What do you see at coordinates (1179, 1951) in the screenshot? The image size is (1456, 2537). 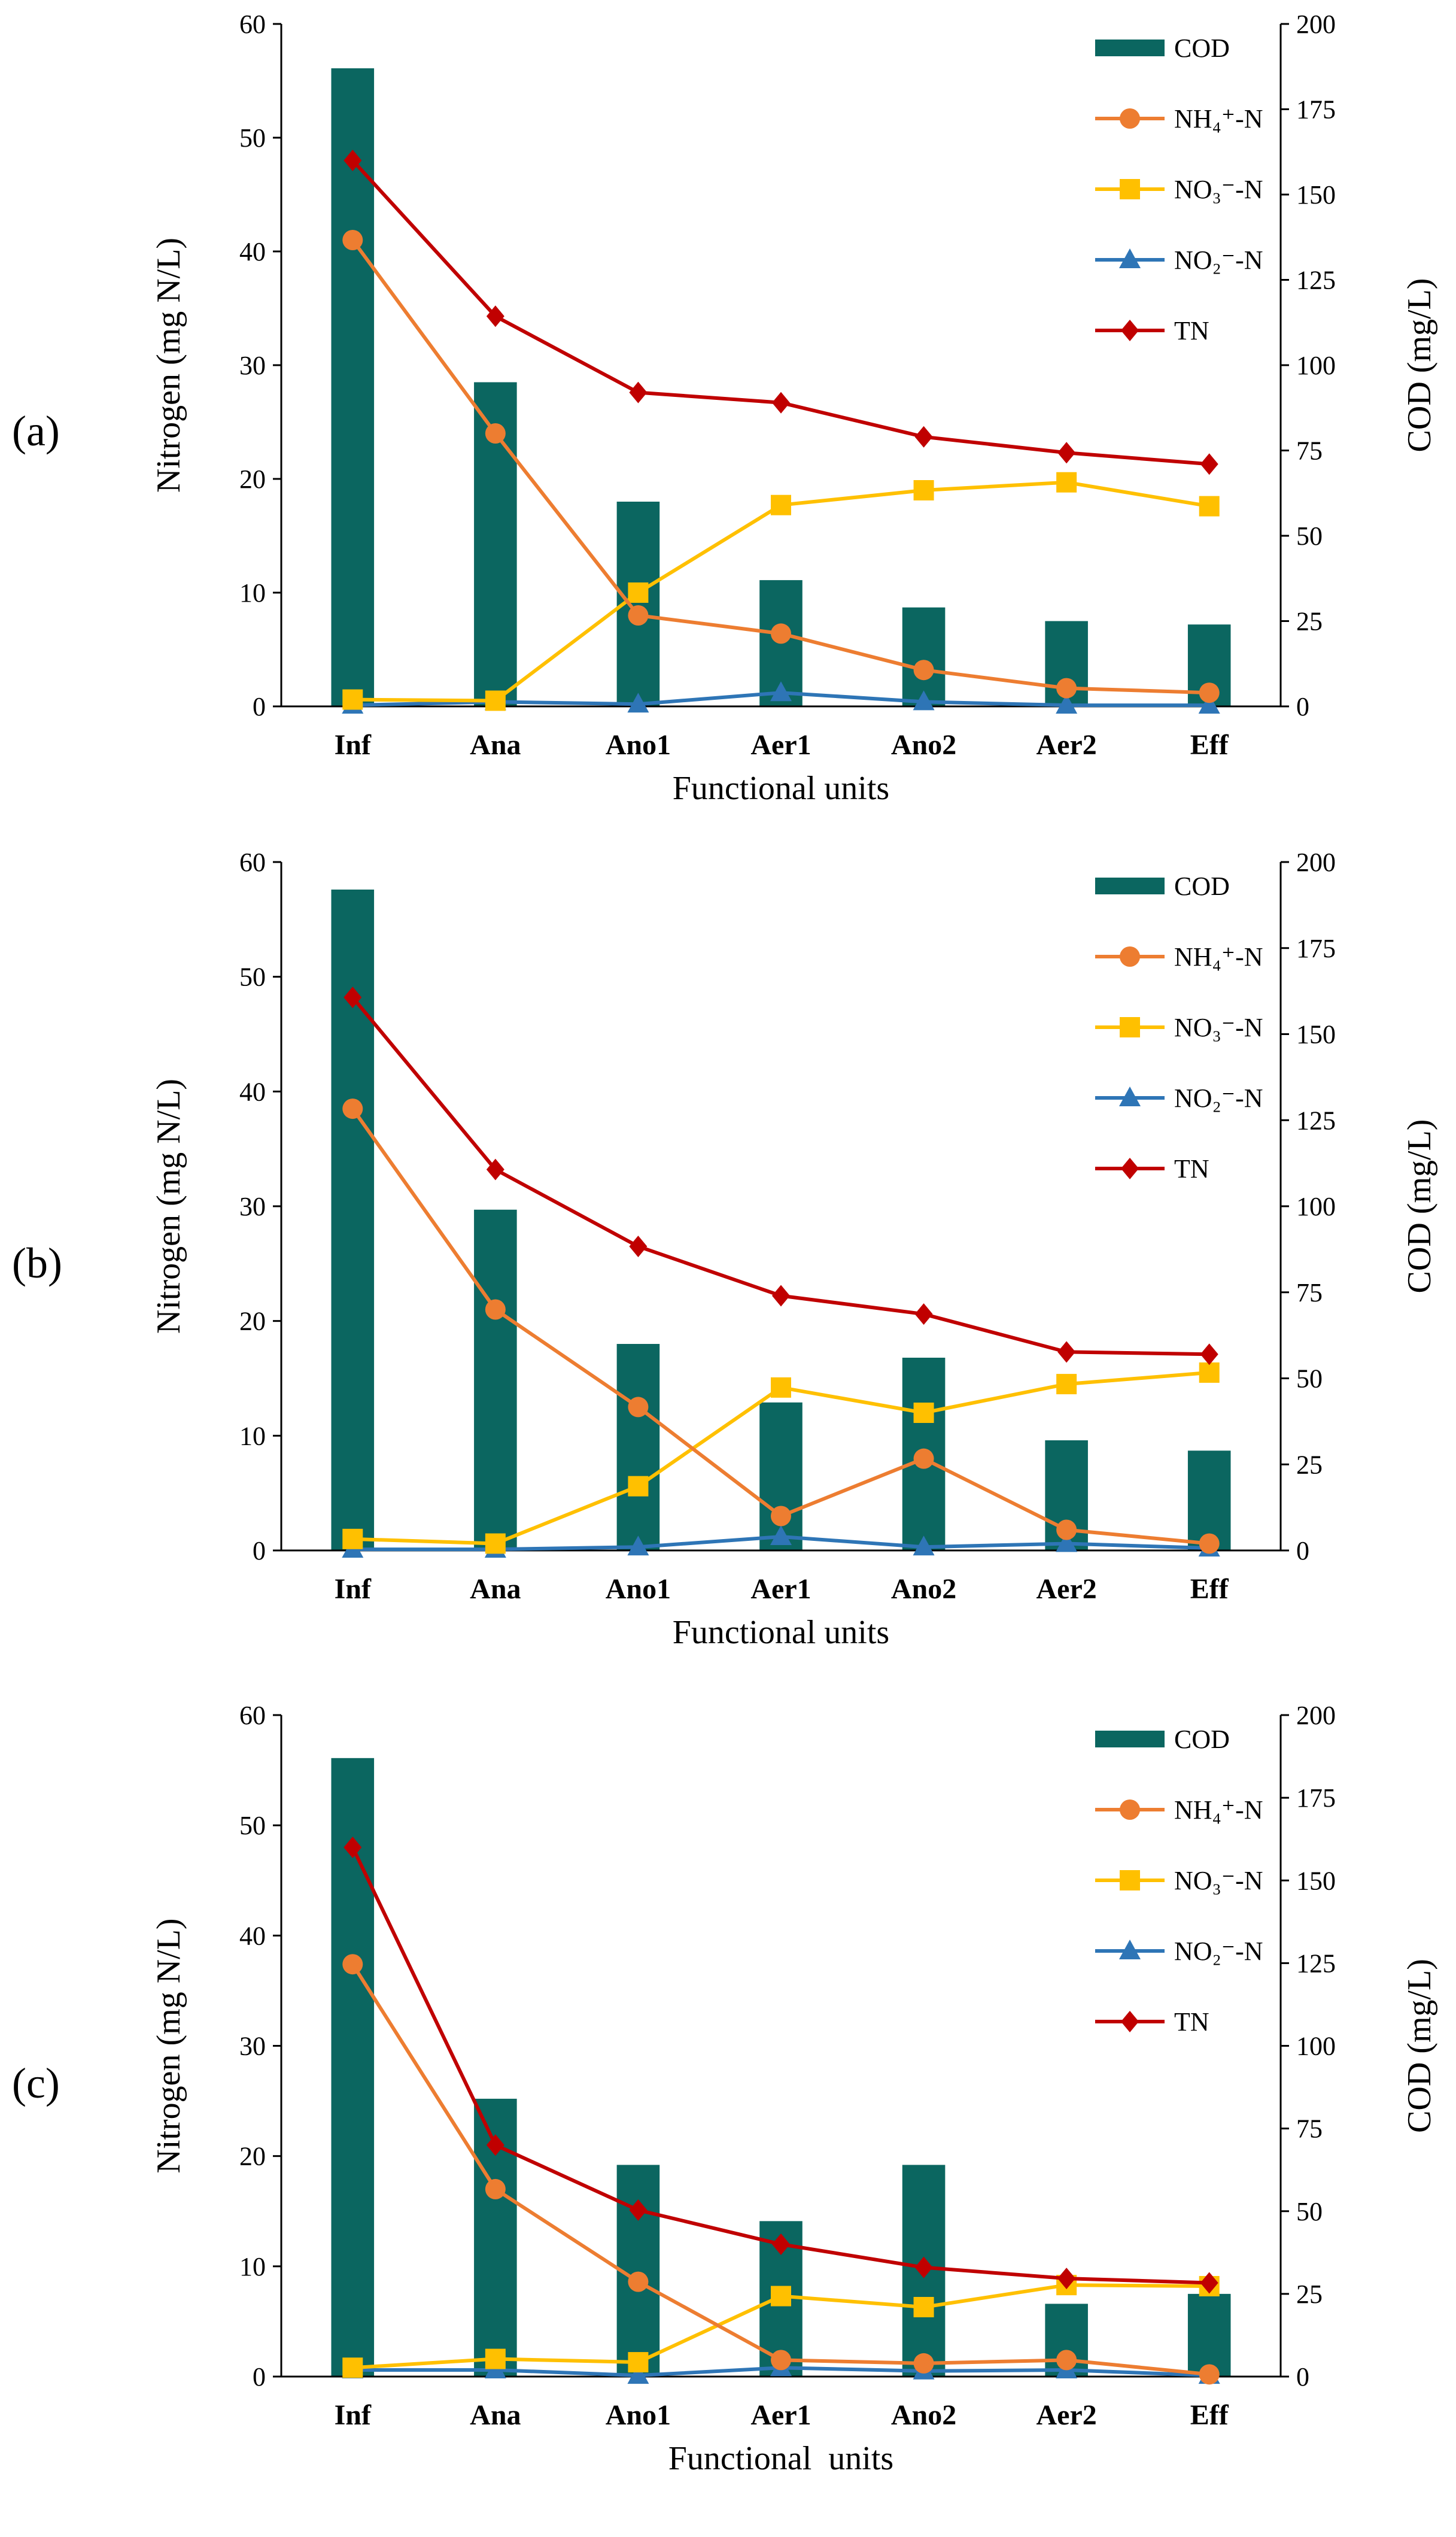 I see `legend-entry-no2: NO₂⁻-N` at bounding box center [1179, 1951].